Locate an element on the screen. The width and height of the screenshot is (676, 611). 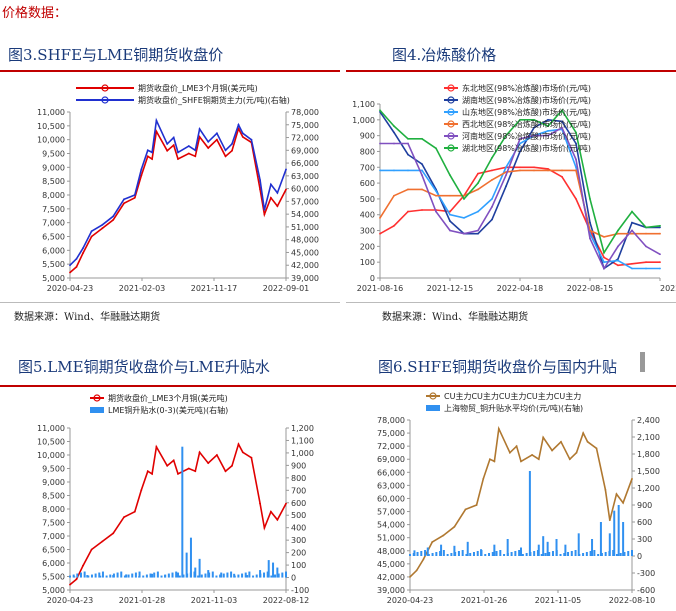
y2-tick-label: 600 is located at coordinates (644, 522).